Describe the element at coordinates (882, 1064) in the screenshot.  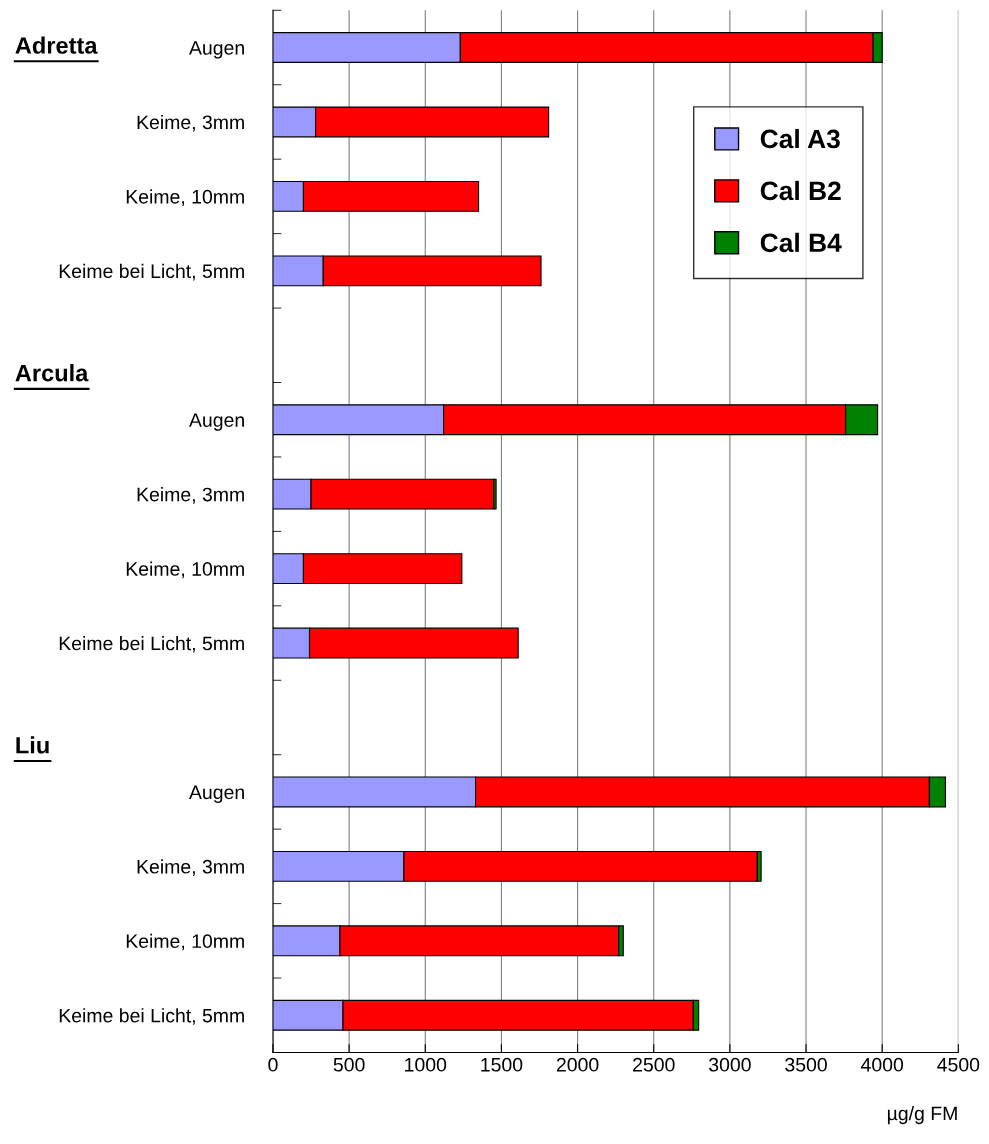
I see `x-tick-label: 4000` at that location.